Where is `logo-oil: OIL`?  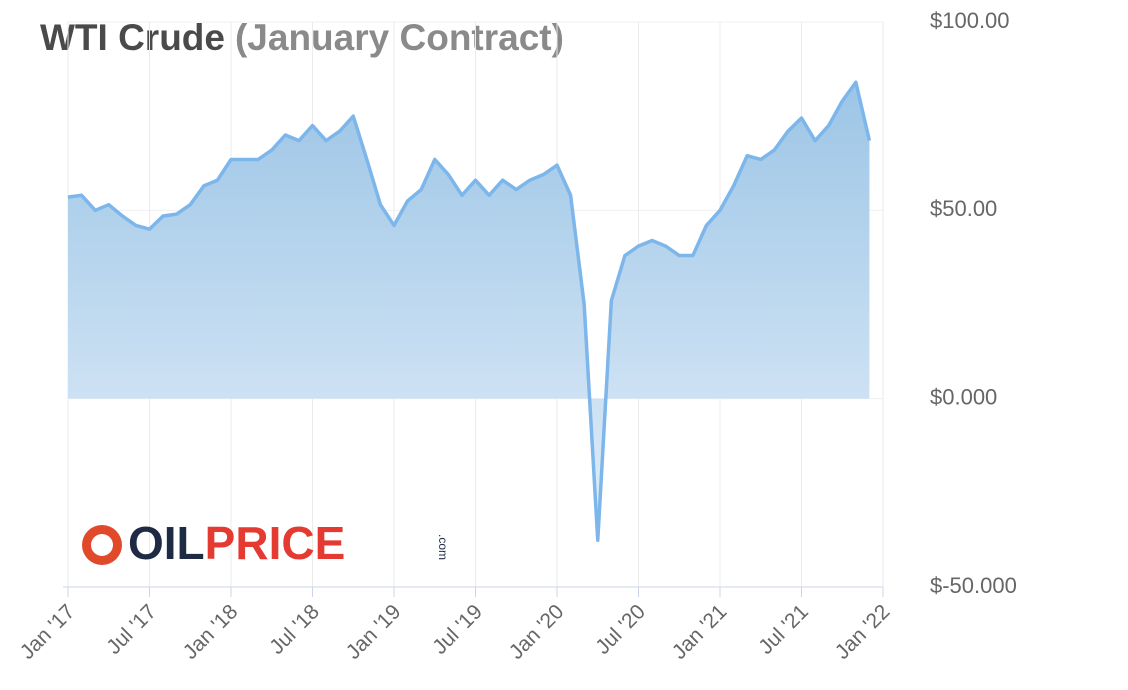 logo-oil: OIL is located at coordinates (166, 543).